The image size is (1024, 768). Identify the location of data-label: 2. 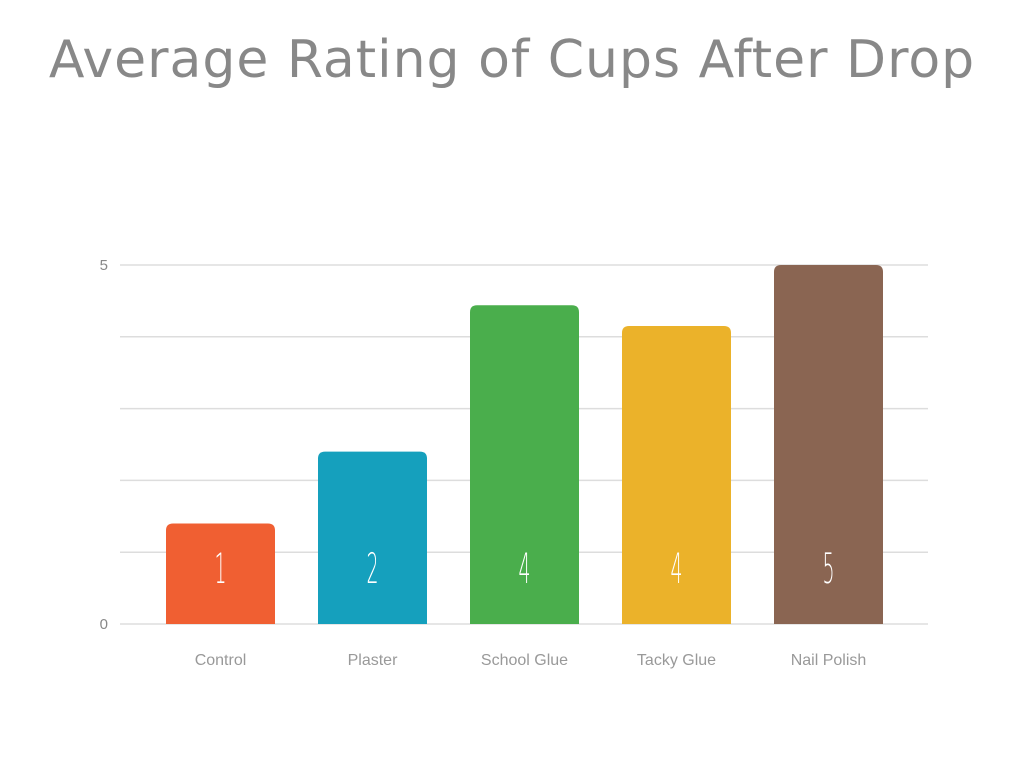
(372, 568).